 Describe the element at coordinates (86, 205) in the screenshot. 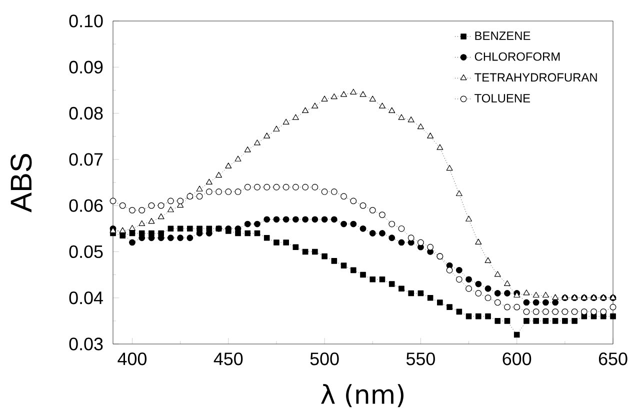

I see `y-tick-label: 0.06` at that location.